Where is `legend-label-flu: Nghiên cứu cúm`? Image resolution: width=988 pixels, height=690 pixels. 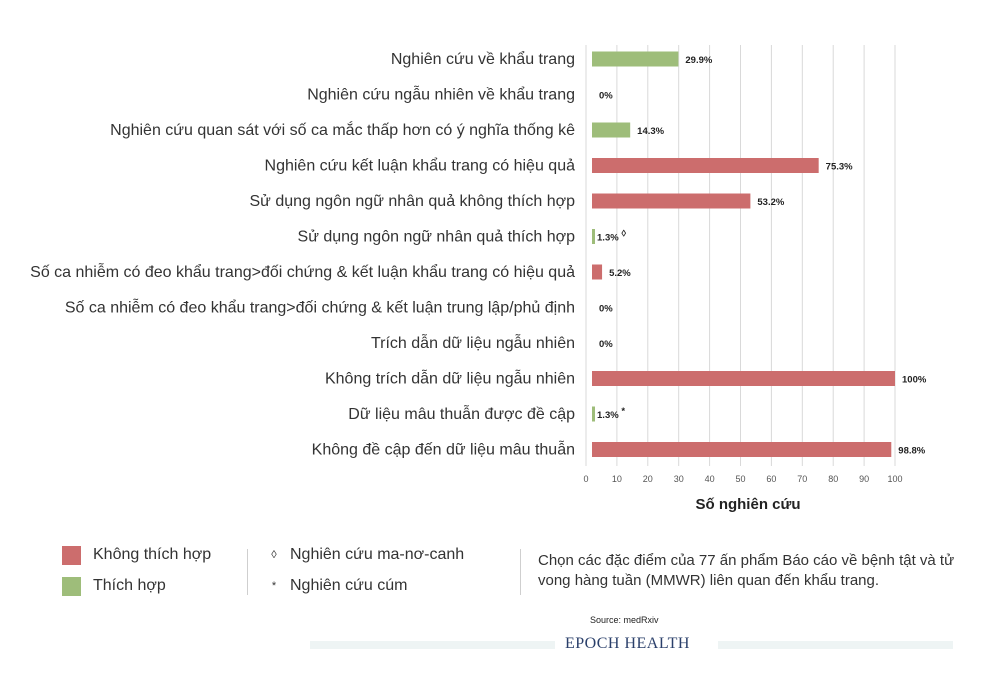 legend-label-flu: Nghiên cứu cúm is located at coordinates (349, 585).